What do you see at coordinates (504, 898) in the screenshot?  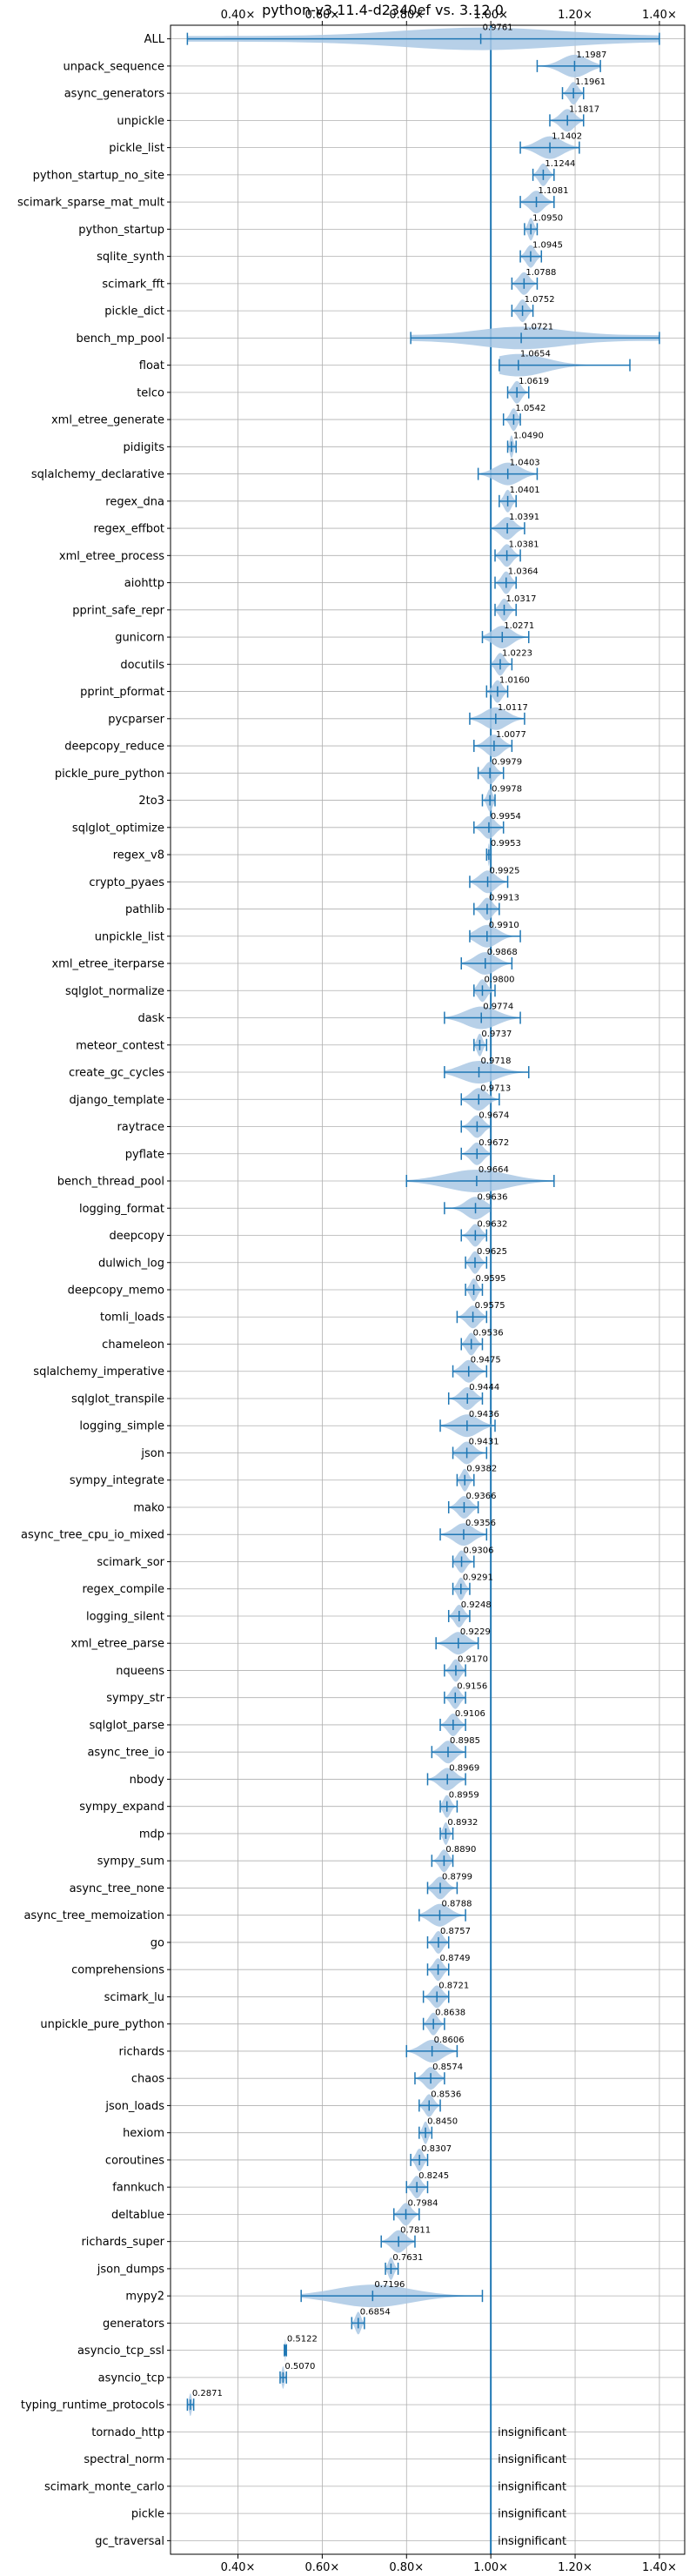 I see `value-label: 0.9913` at bounding box center [504, 898].